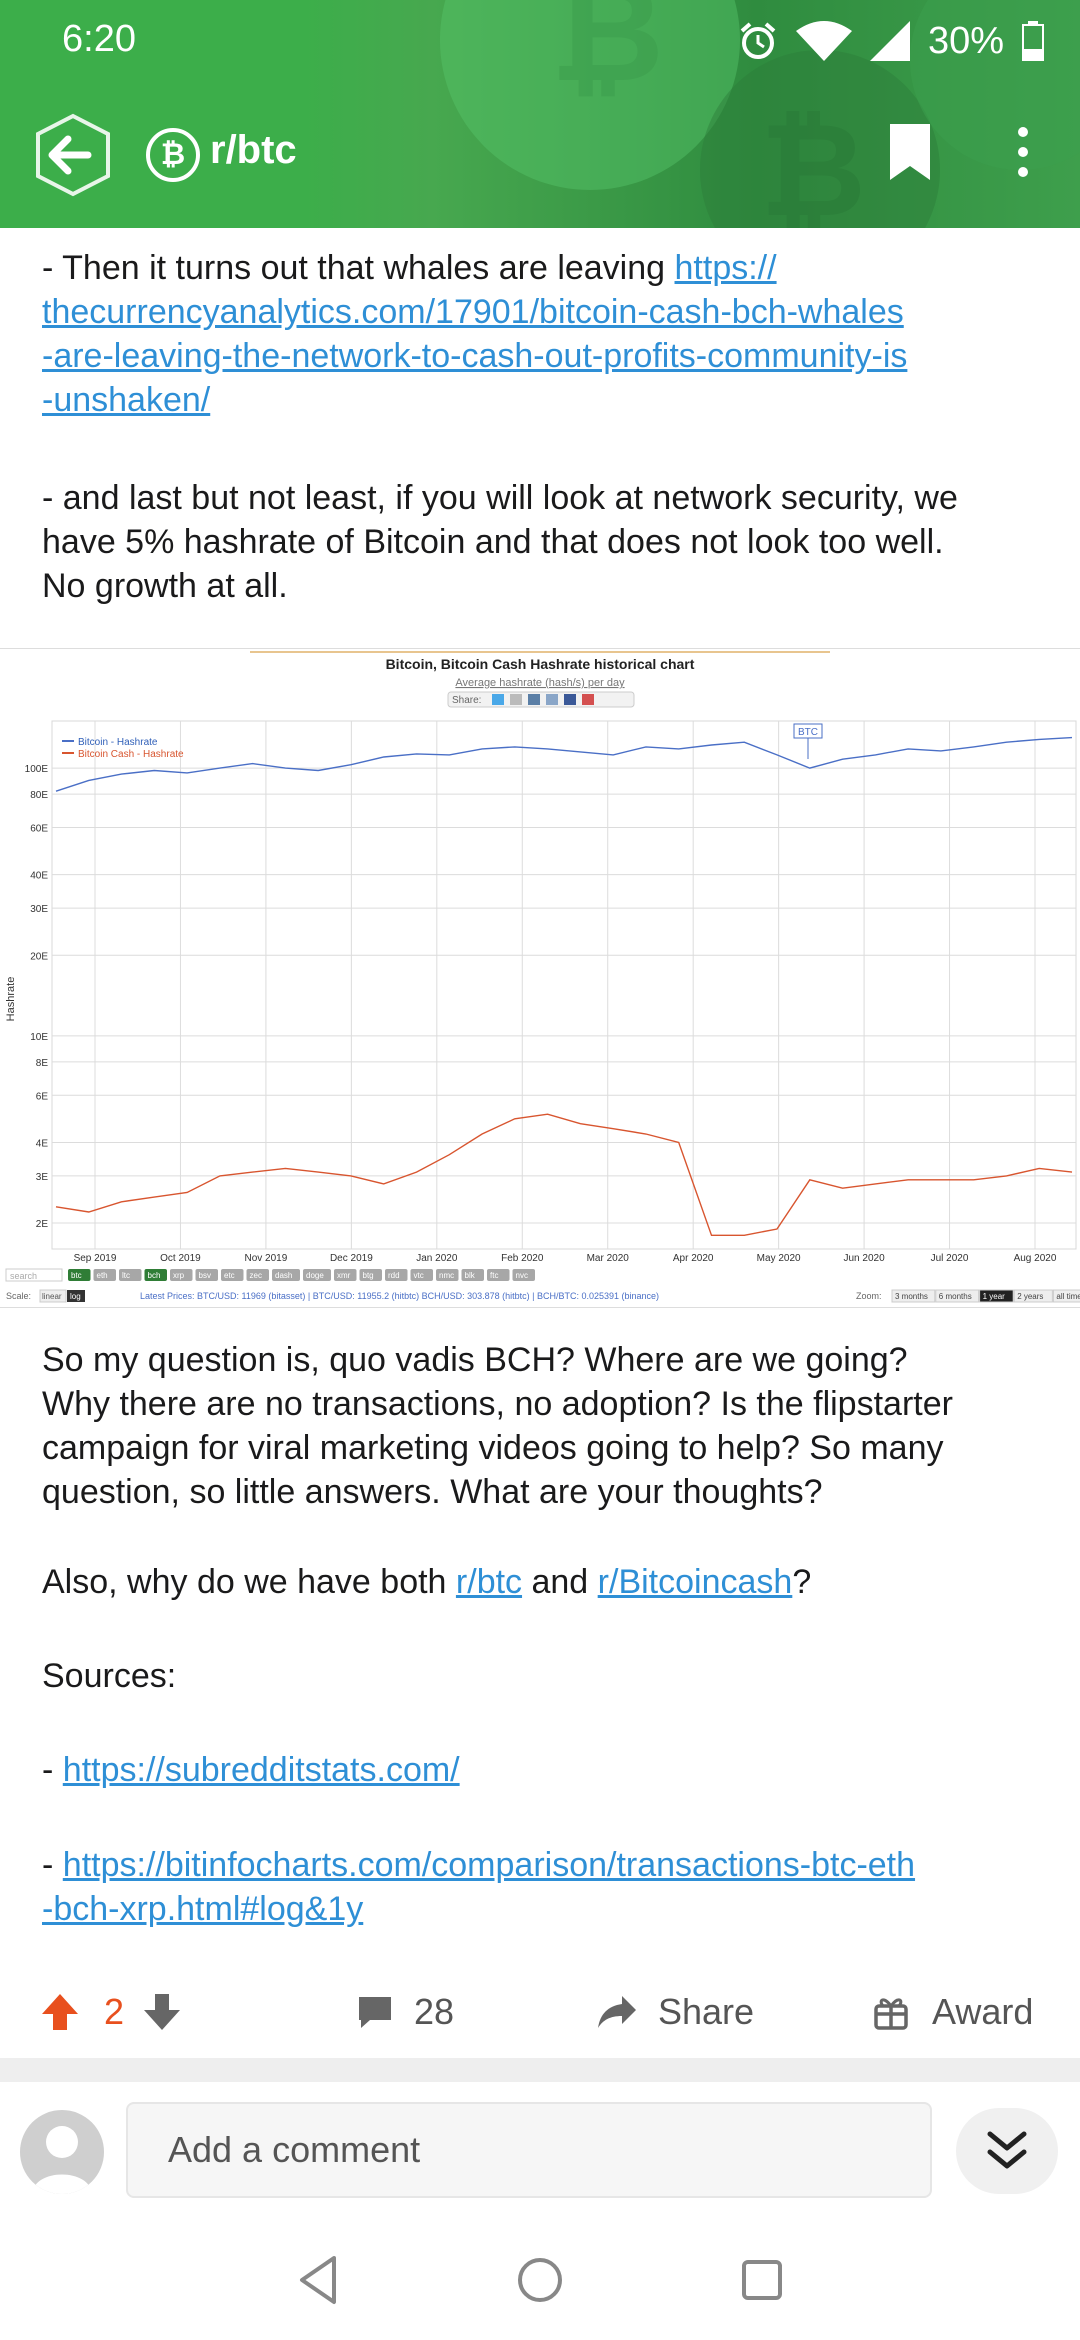 Image resolution: width=1080 pixels, height=2340 pixels. Describe the element at coordinates (394, 1275) in the screenshot. I see `coin-tag-label: rdd` at that location.